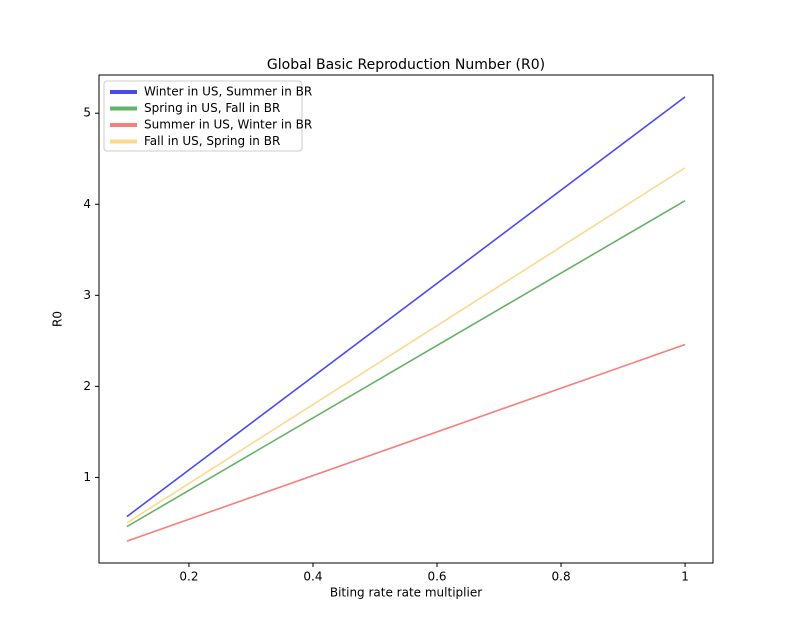  I want to click on y-axis-label: R0, so click(58, 319).